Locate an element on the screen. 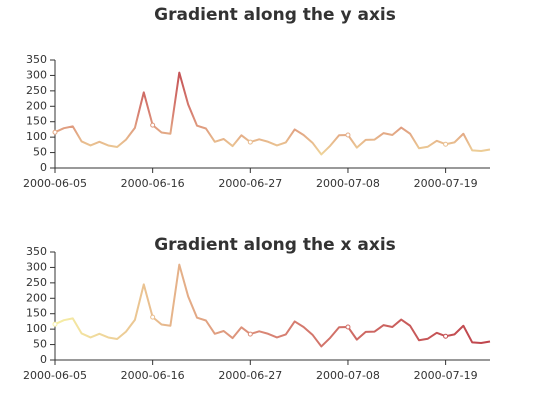 The height and width of the screenshot is (420, 550). chart-title: Gradient along the y axis is located at coordinates (275, 15).